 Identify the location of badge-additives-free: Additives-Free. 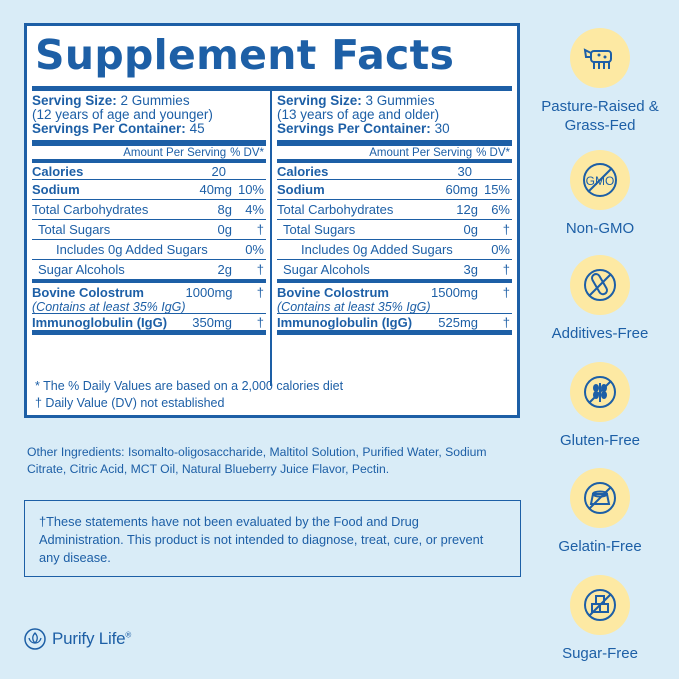
(600, 299).